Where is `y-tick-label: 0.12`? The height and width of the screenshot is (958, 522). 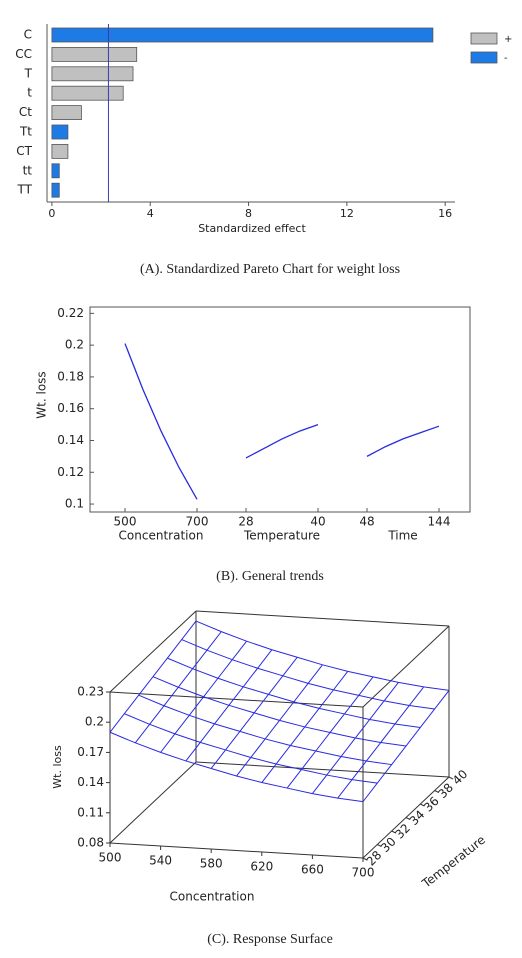
y-tick-label: 0.12 is located at coordinates (70, 472).